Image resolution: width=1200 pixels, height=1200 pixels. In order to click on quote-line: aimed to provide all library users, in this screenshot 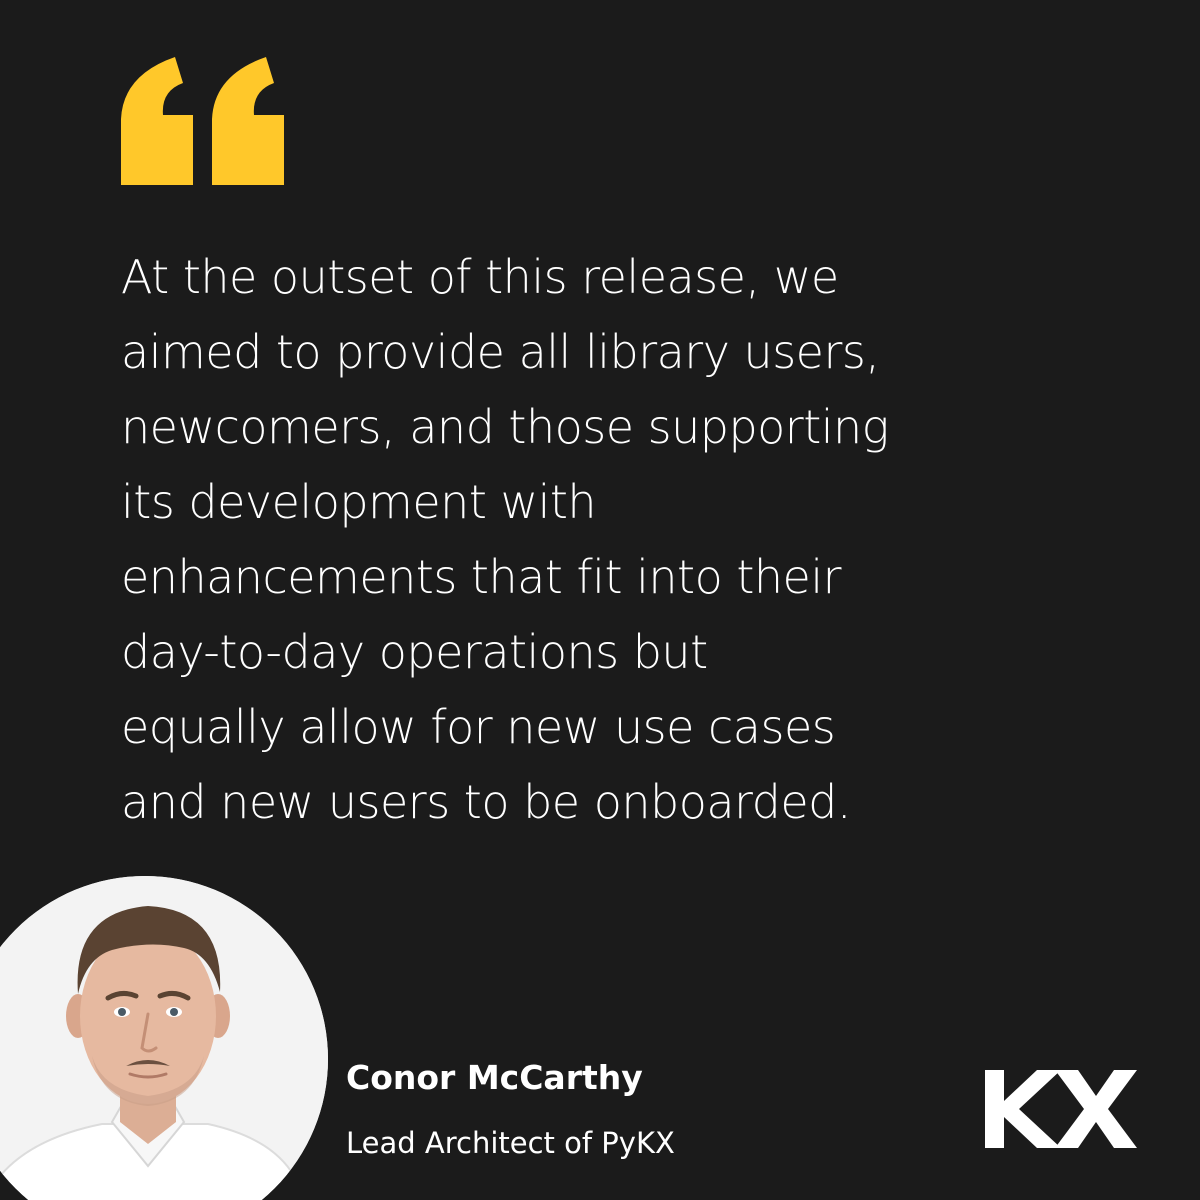, I will do `click(500, 352)`.